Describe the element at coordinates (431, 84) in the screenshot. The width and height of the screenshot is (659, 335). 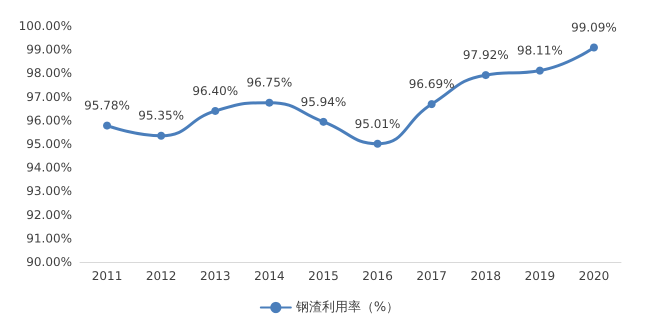
I see `data-label: 96.69%` at that location.